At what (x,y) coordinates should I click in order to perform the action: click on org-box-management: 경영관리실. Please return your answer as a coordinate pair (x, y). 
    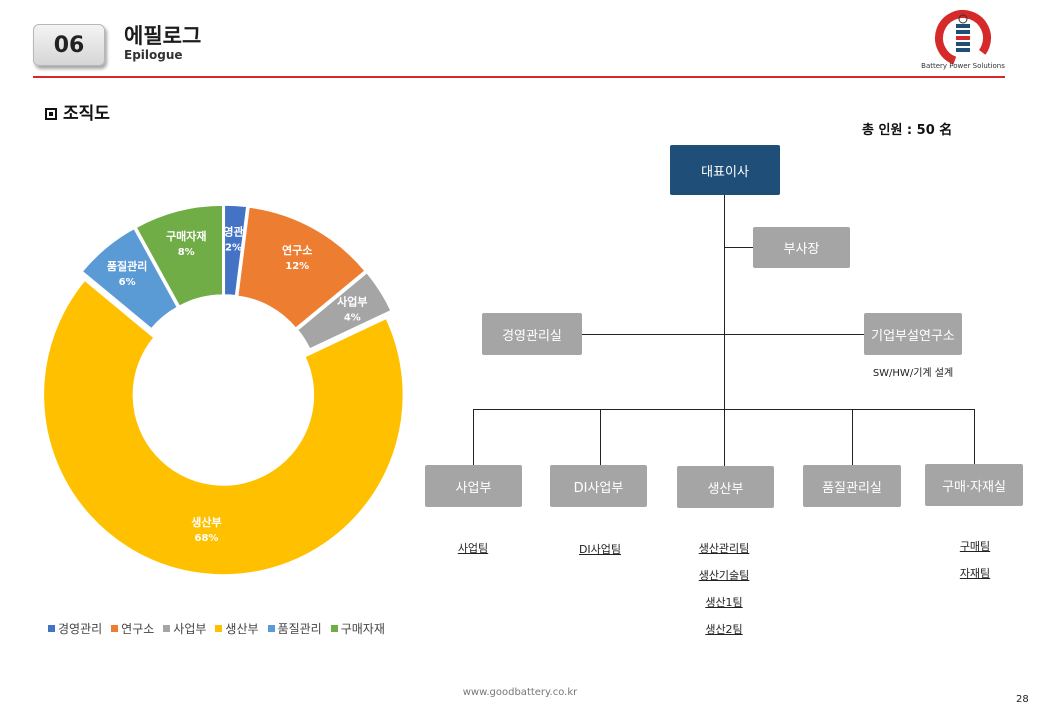
    Looking at the image, I should click on (532, 334).